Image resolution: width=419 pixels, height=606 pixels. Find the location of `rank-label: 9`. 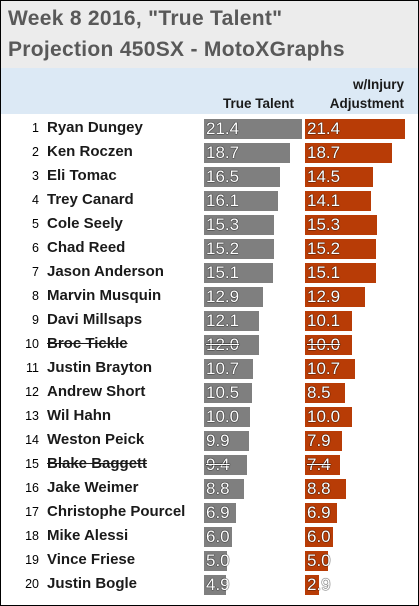

rank-label: 9 is located at coordinates (35, 320).